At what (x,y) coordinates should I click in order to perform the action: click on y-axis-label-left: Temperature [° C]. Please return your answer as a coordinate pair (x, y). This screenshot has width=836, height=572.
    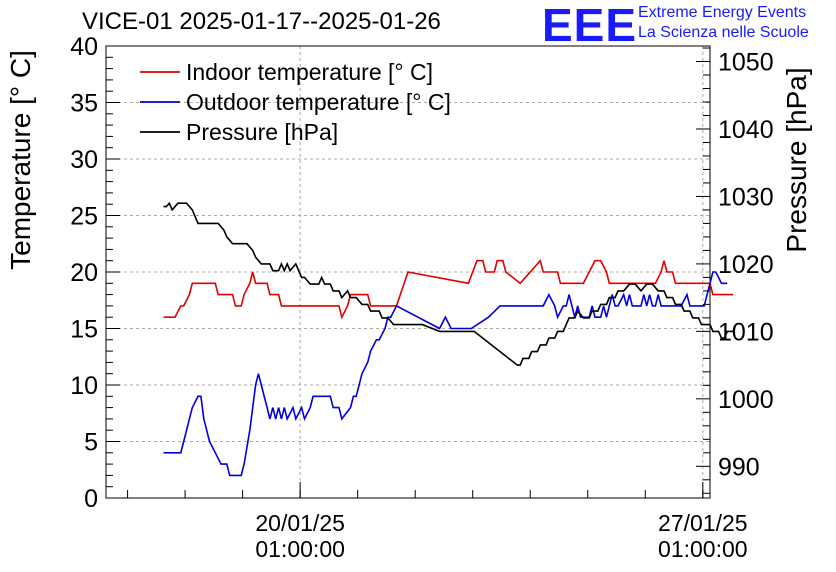
    Looking at the image, I should click on (20, 160).